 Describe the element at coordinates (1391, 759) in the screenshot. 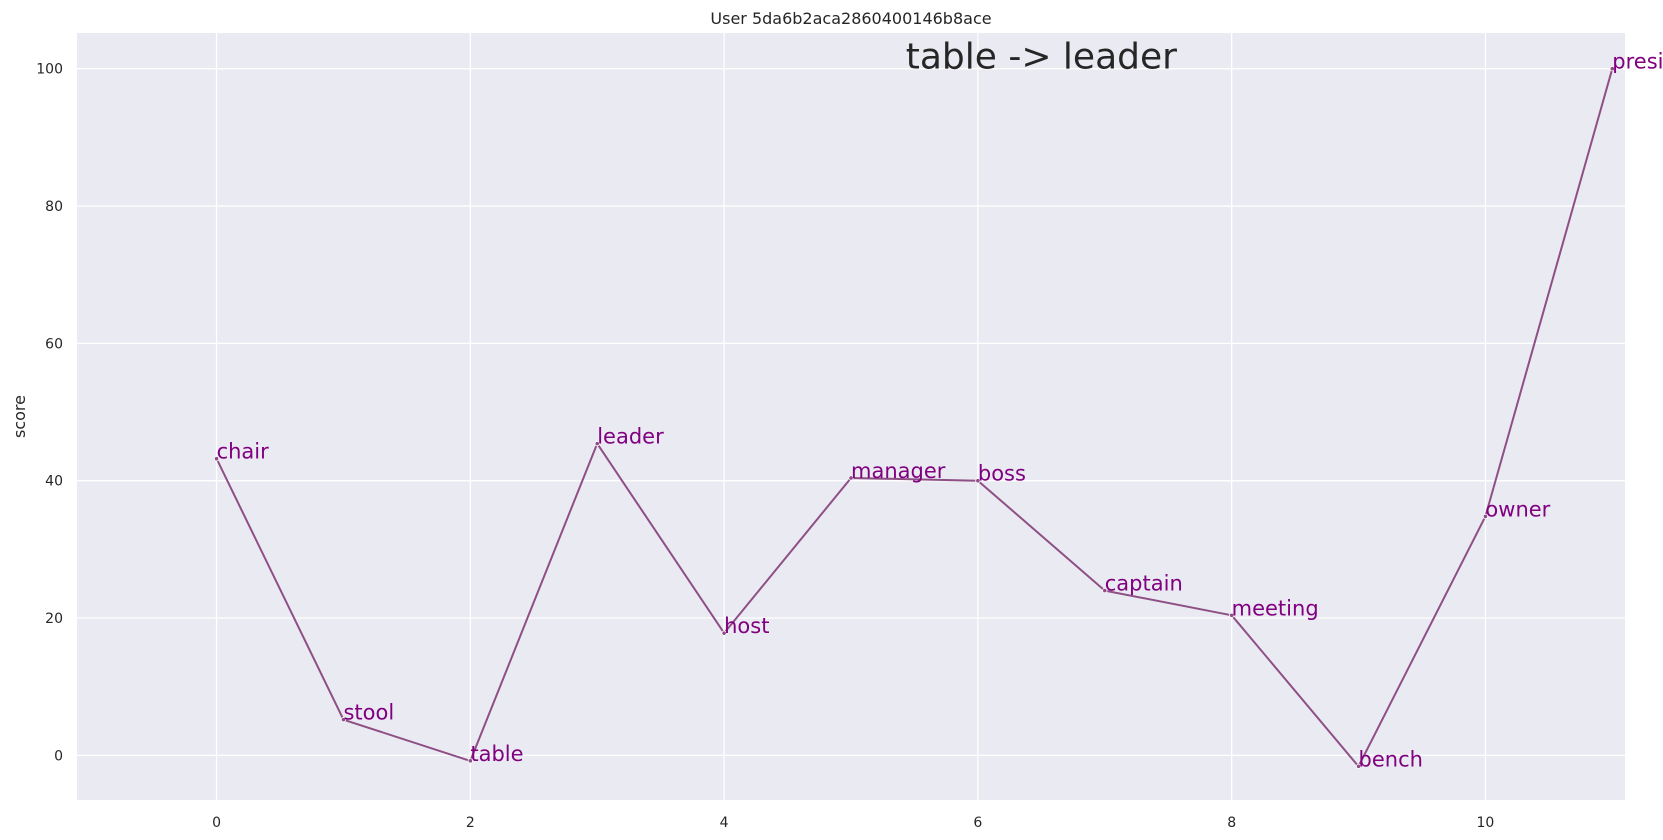

I see `point-label: bench` at that location.